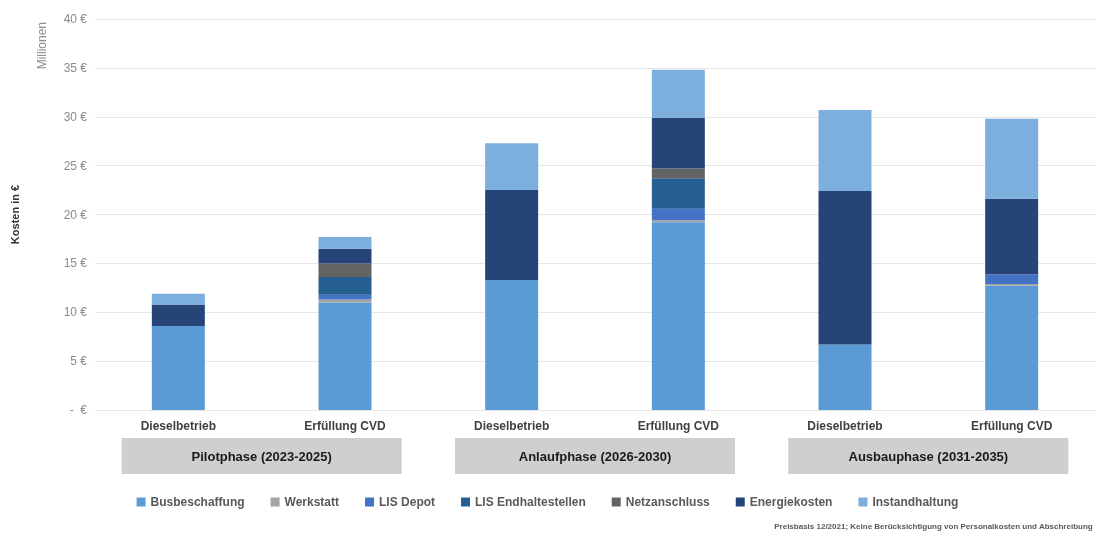  What do you see at coordinates (75, 165) in the screenshot?
I see `y-tick-label: 25 €` at bounding box center [75, 165].